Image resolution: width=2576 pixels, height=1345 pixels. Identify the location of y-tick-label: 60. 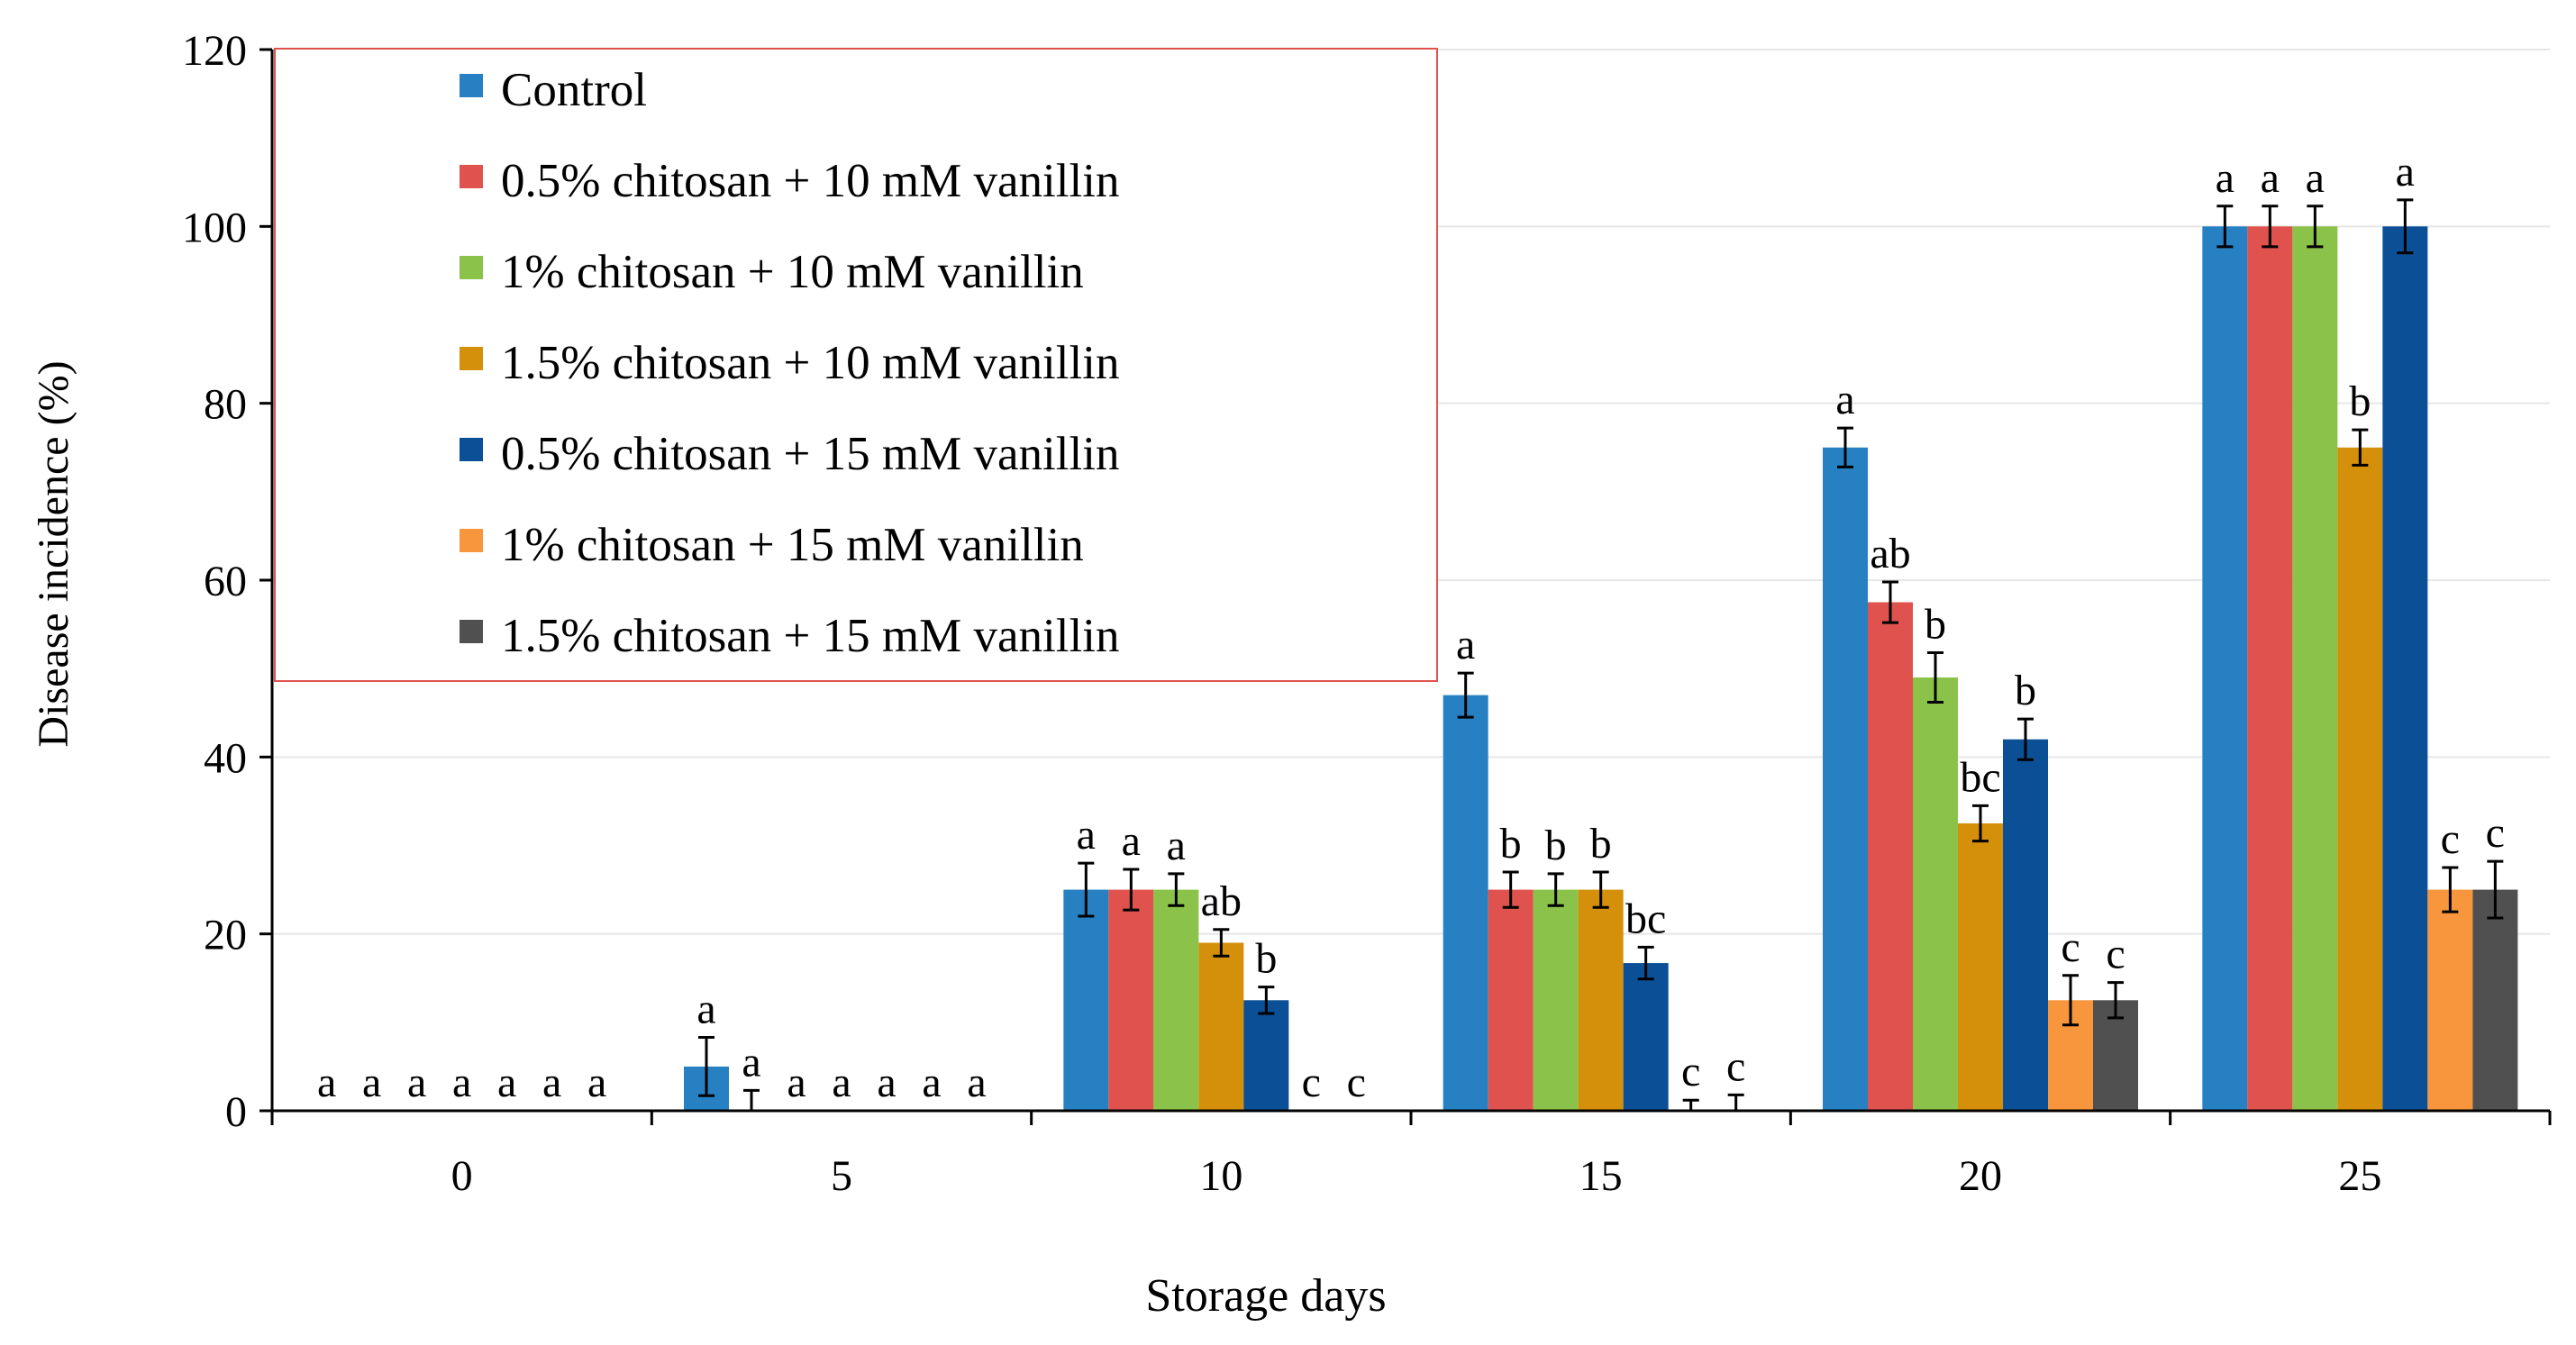
(225, 581).